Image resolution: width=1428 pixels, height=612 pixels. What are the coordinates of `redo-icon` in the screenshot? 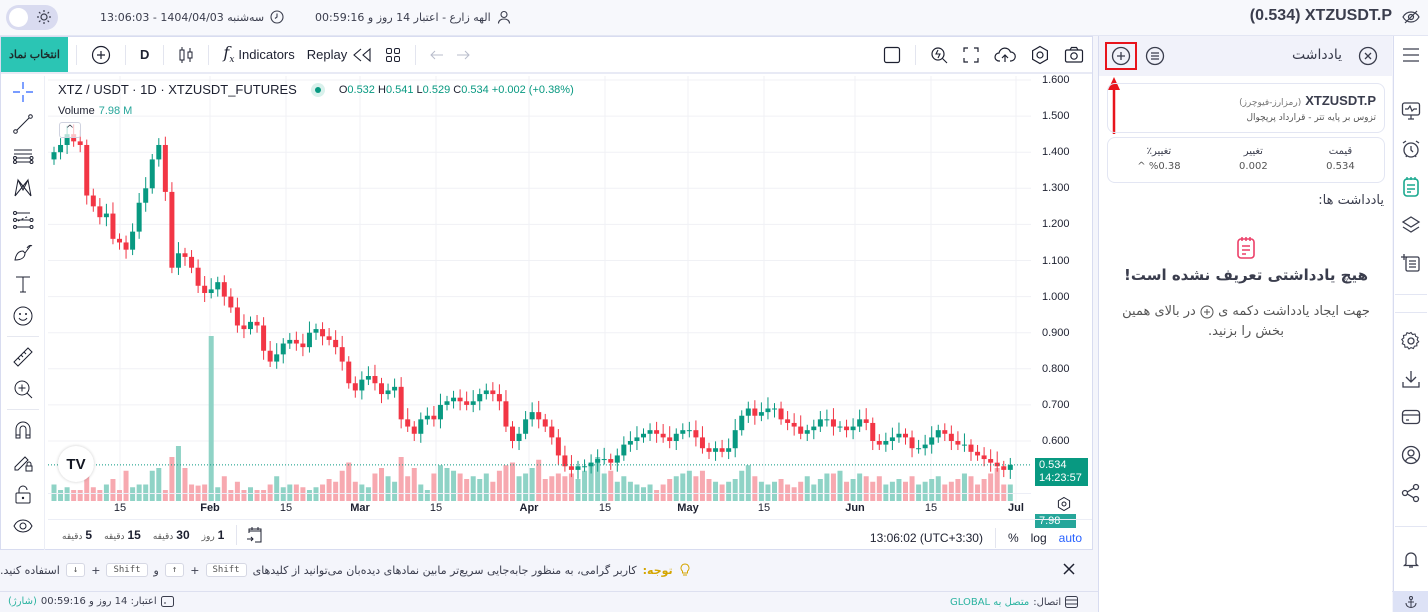 It's located at (463, 55).